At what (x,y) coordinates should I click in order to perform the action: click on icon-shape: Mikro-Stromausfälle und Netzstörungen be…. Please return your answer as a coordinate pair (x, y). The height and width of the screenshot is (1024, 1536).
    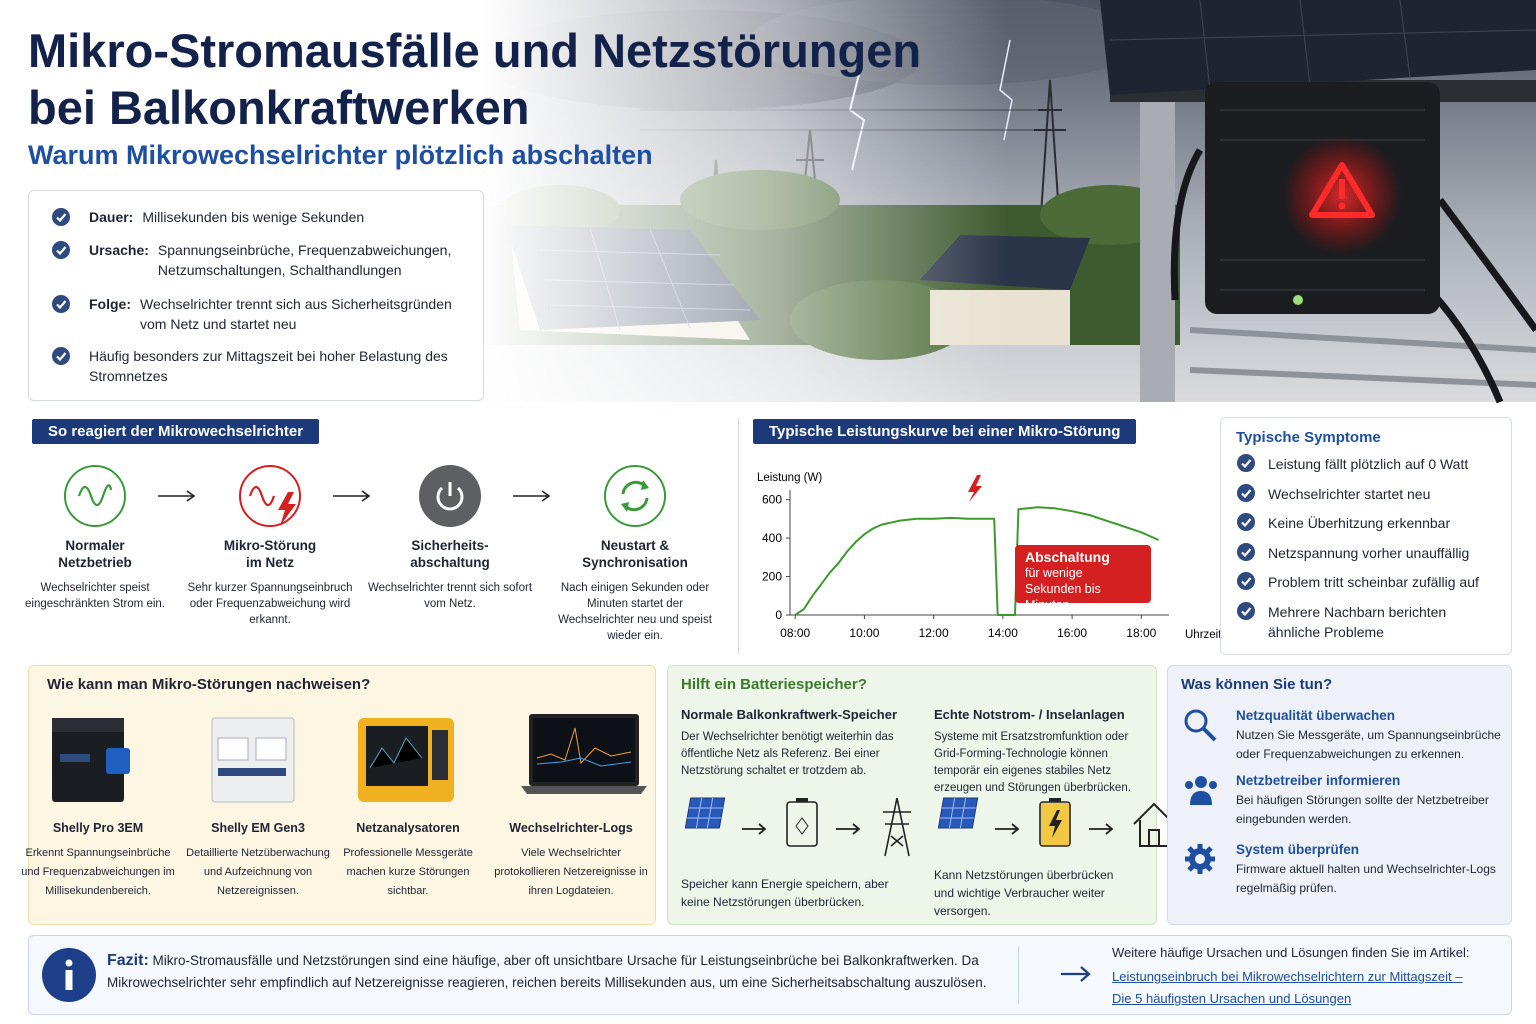
    Looking at the image, I should click on (474, 79).